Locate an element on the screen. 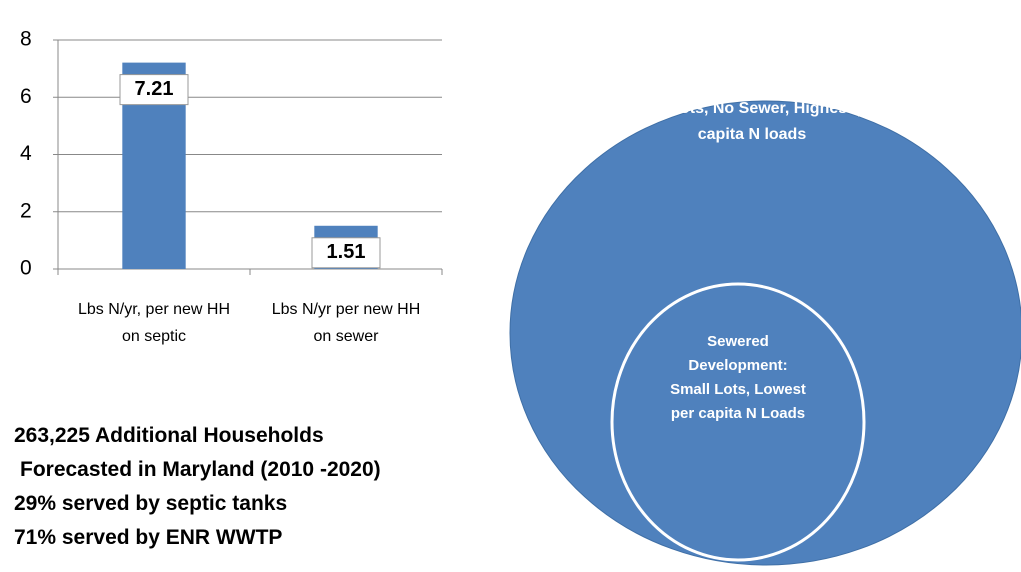 This screenshot has width=1021, height=572. y-tick-label: 4 is located at coordinates (26, 153).